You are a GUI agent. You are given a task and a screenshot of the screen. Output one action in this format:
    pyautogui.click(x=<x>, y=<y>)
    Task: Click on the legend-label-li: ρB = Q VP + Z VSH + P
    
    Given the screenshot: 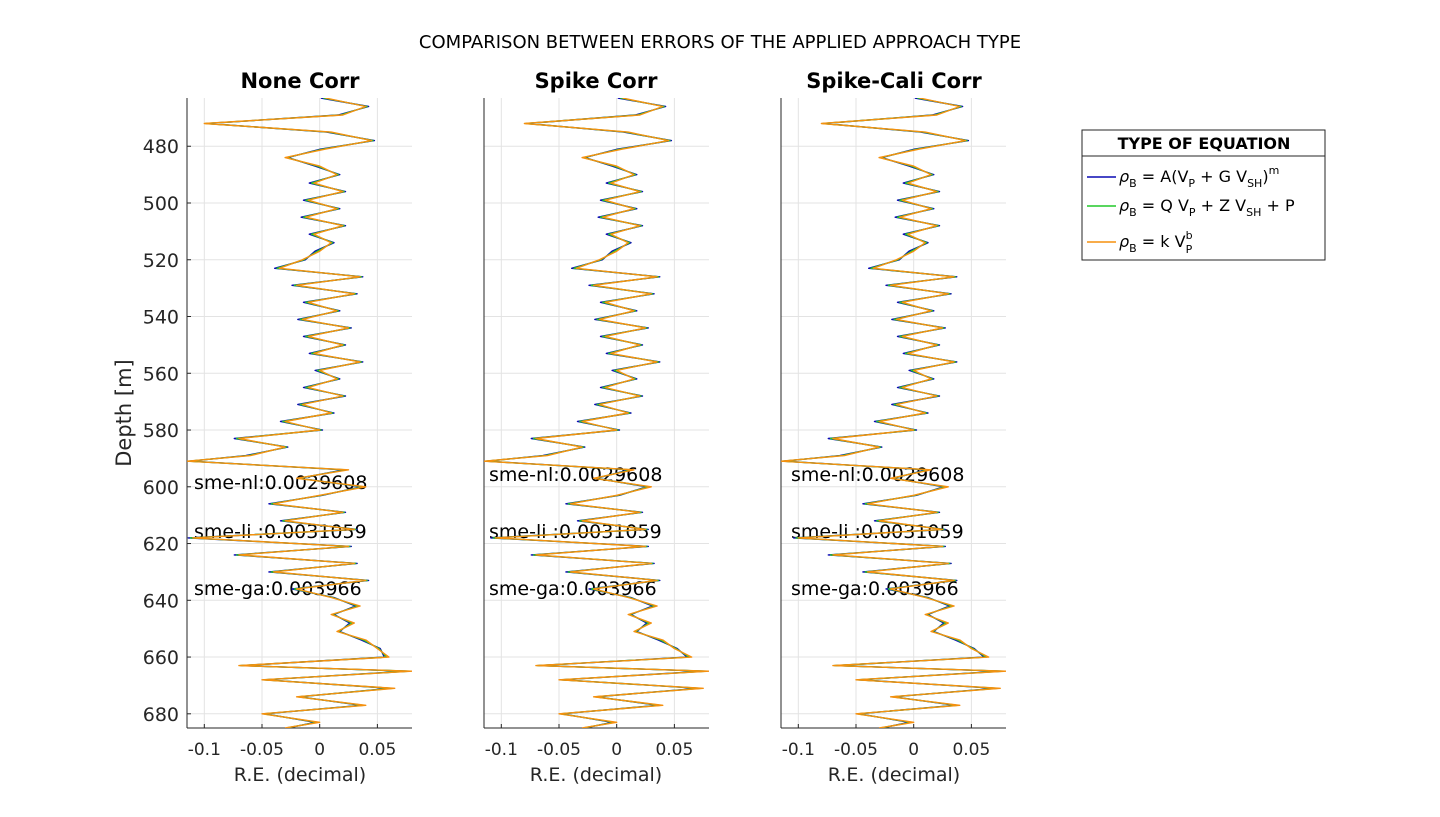 What is the action you would take?
    pyautogui.click(x=1207, y=207)
    